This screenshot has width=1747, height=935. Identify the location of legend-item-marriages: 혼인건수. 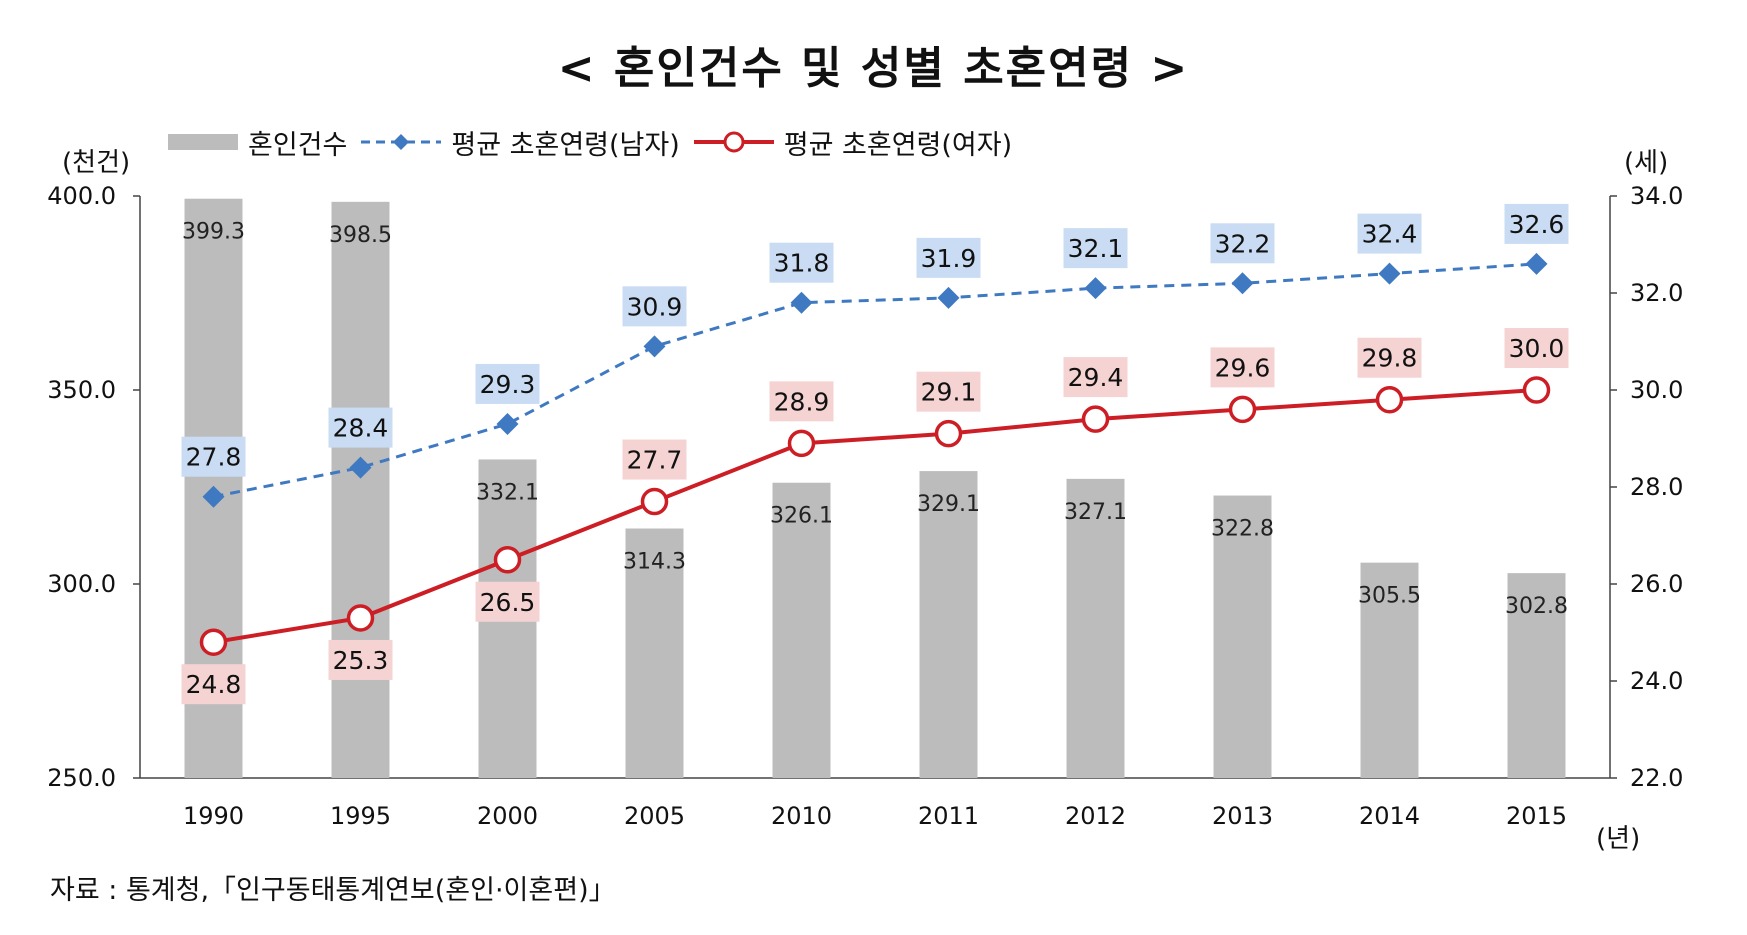
(257, 142).